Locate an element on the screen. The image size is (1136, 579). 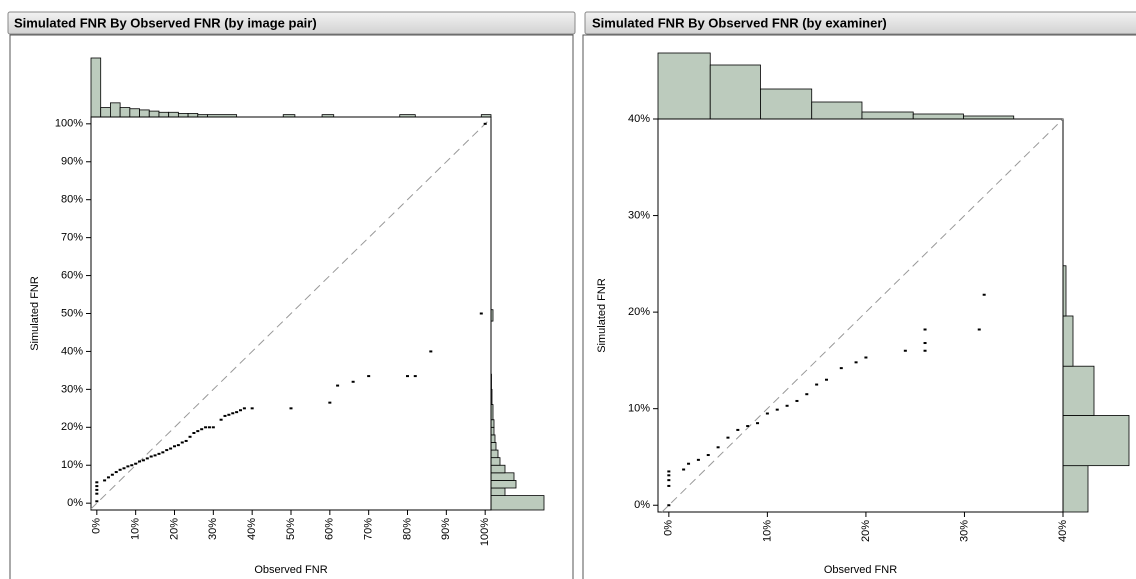
x-tick-label: 50% is located at coordinates (291, 529).